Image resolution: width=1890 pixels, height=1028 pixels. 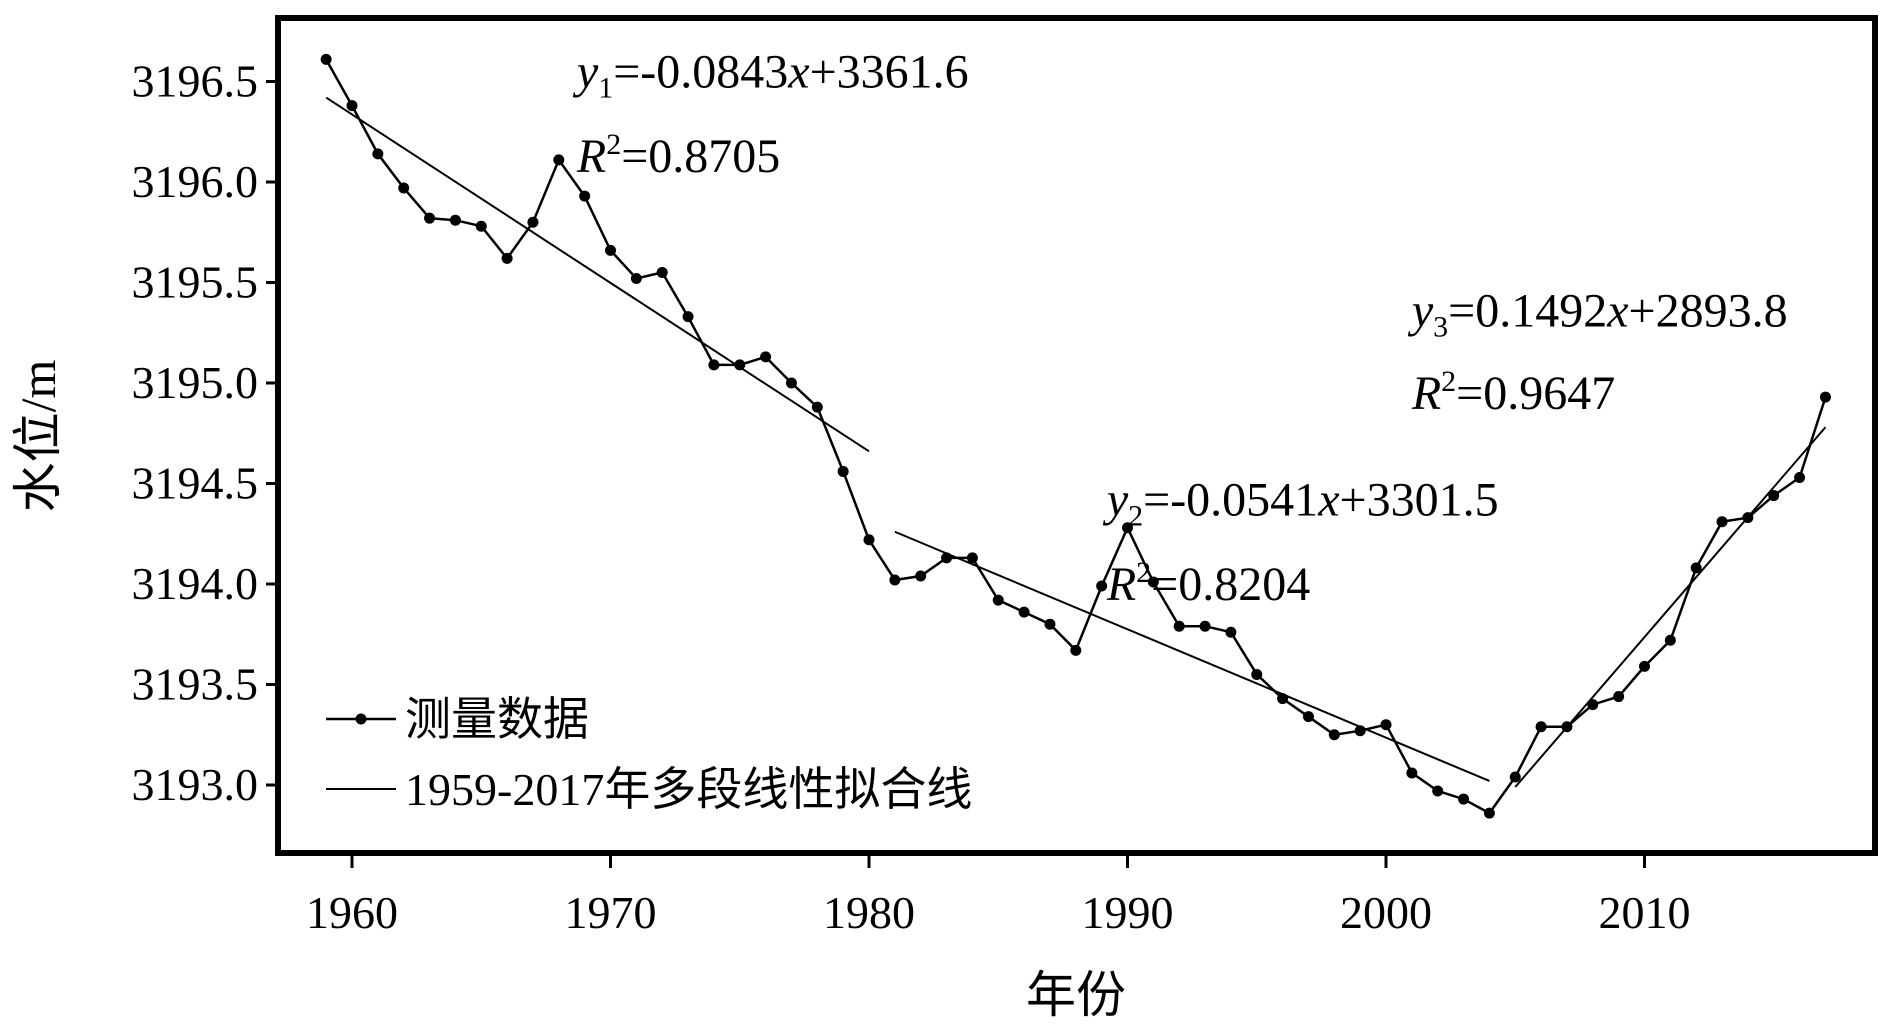 What do you see at coordinates (1440, 327) in the screenshot?
I see `equation-subscript: 3` at bounding box center [1440, 327].